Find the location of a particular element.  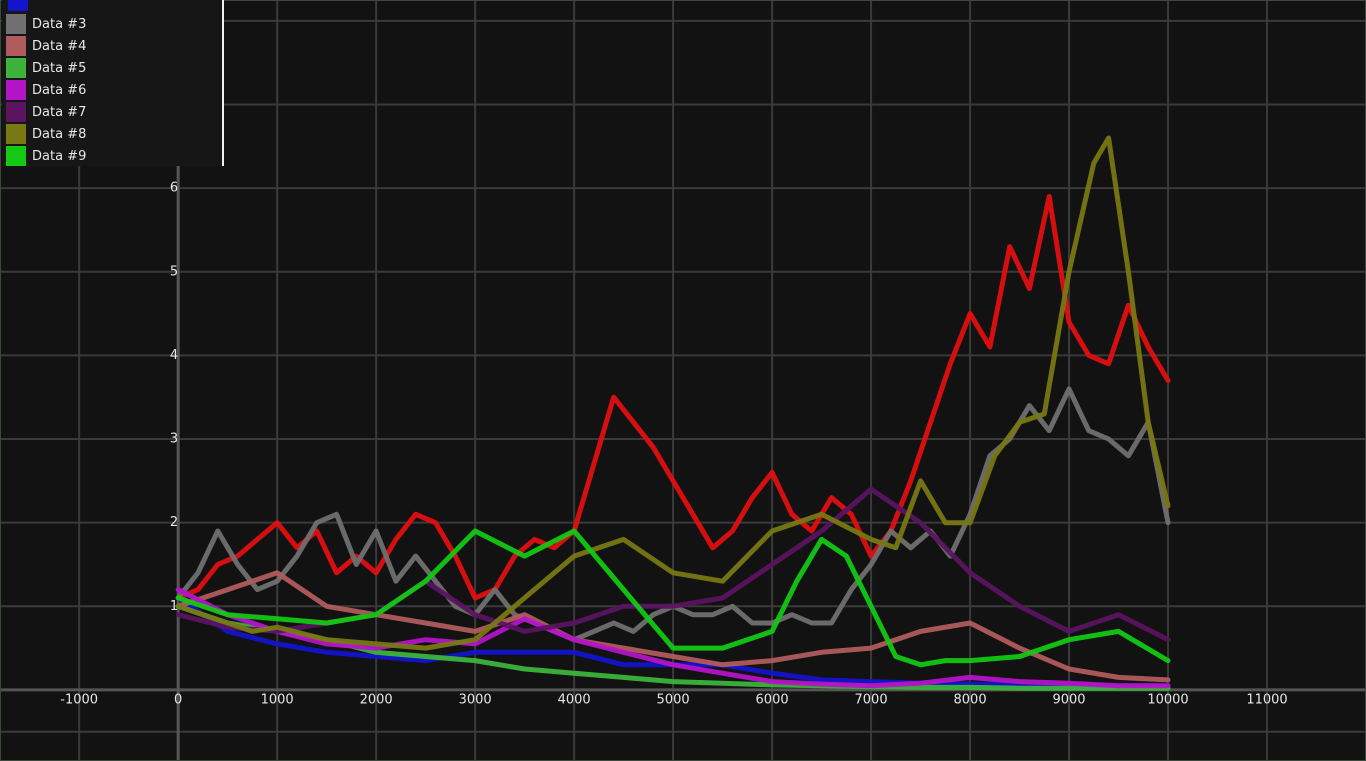

legend-item: Data #5 is located at coordinates (44, 68).